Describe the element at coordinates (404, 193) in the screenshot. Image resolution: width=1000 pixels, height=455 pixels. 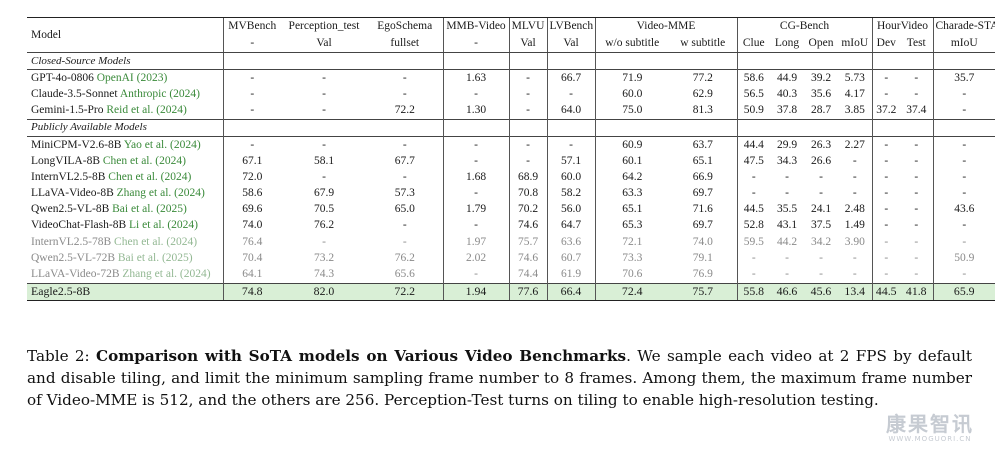
I see `table-cell: 57.3` at that location.